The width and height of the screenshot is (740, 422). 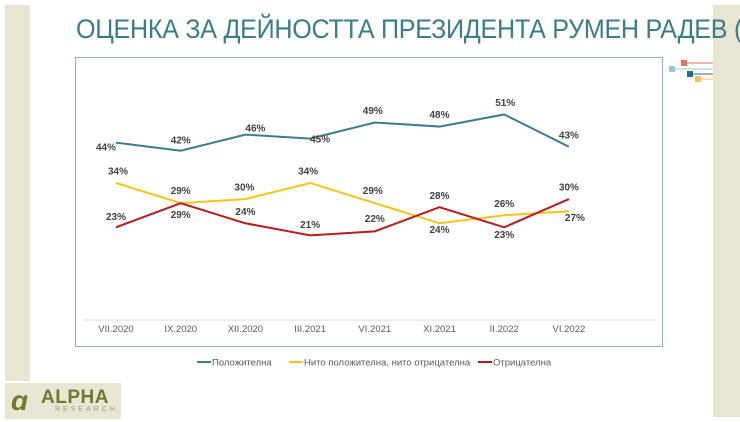 What do you see at coordinates (245, 329) in the screenshot?
I see `x-tick-label: XII.2020` at bounding box center [245, 329].